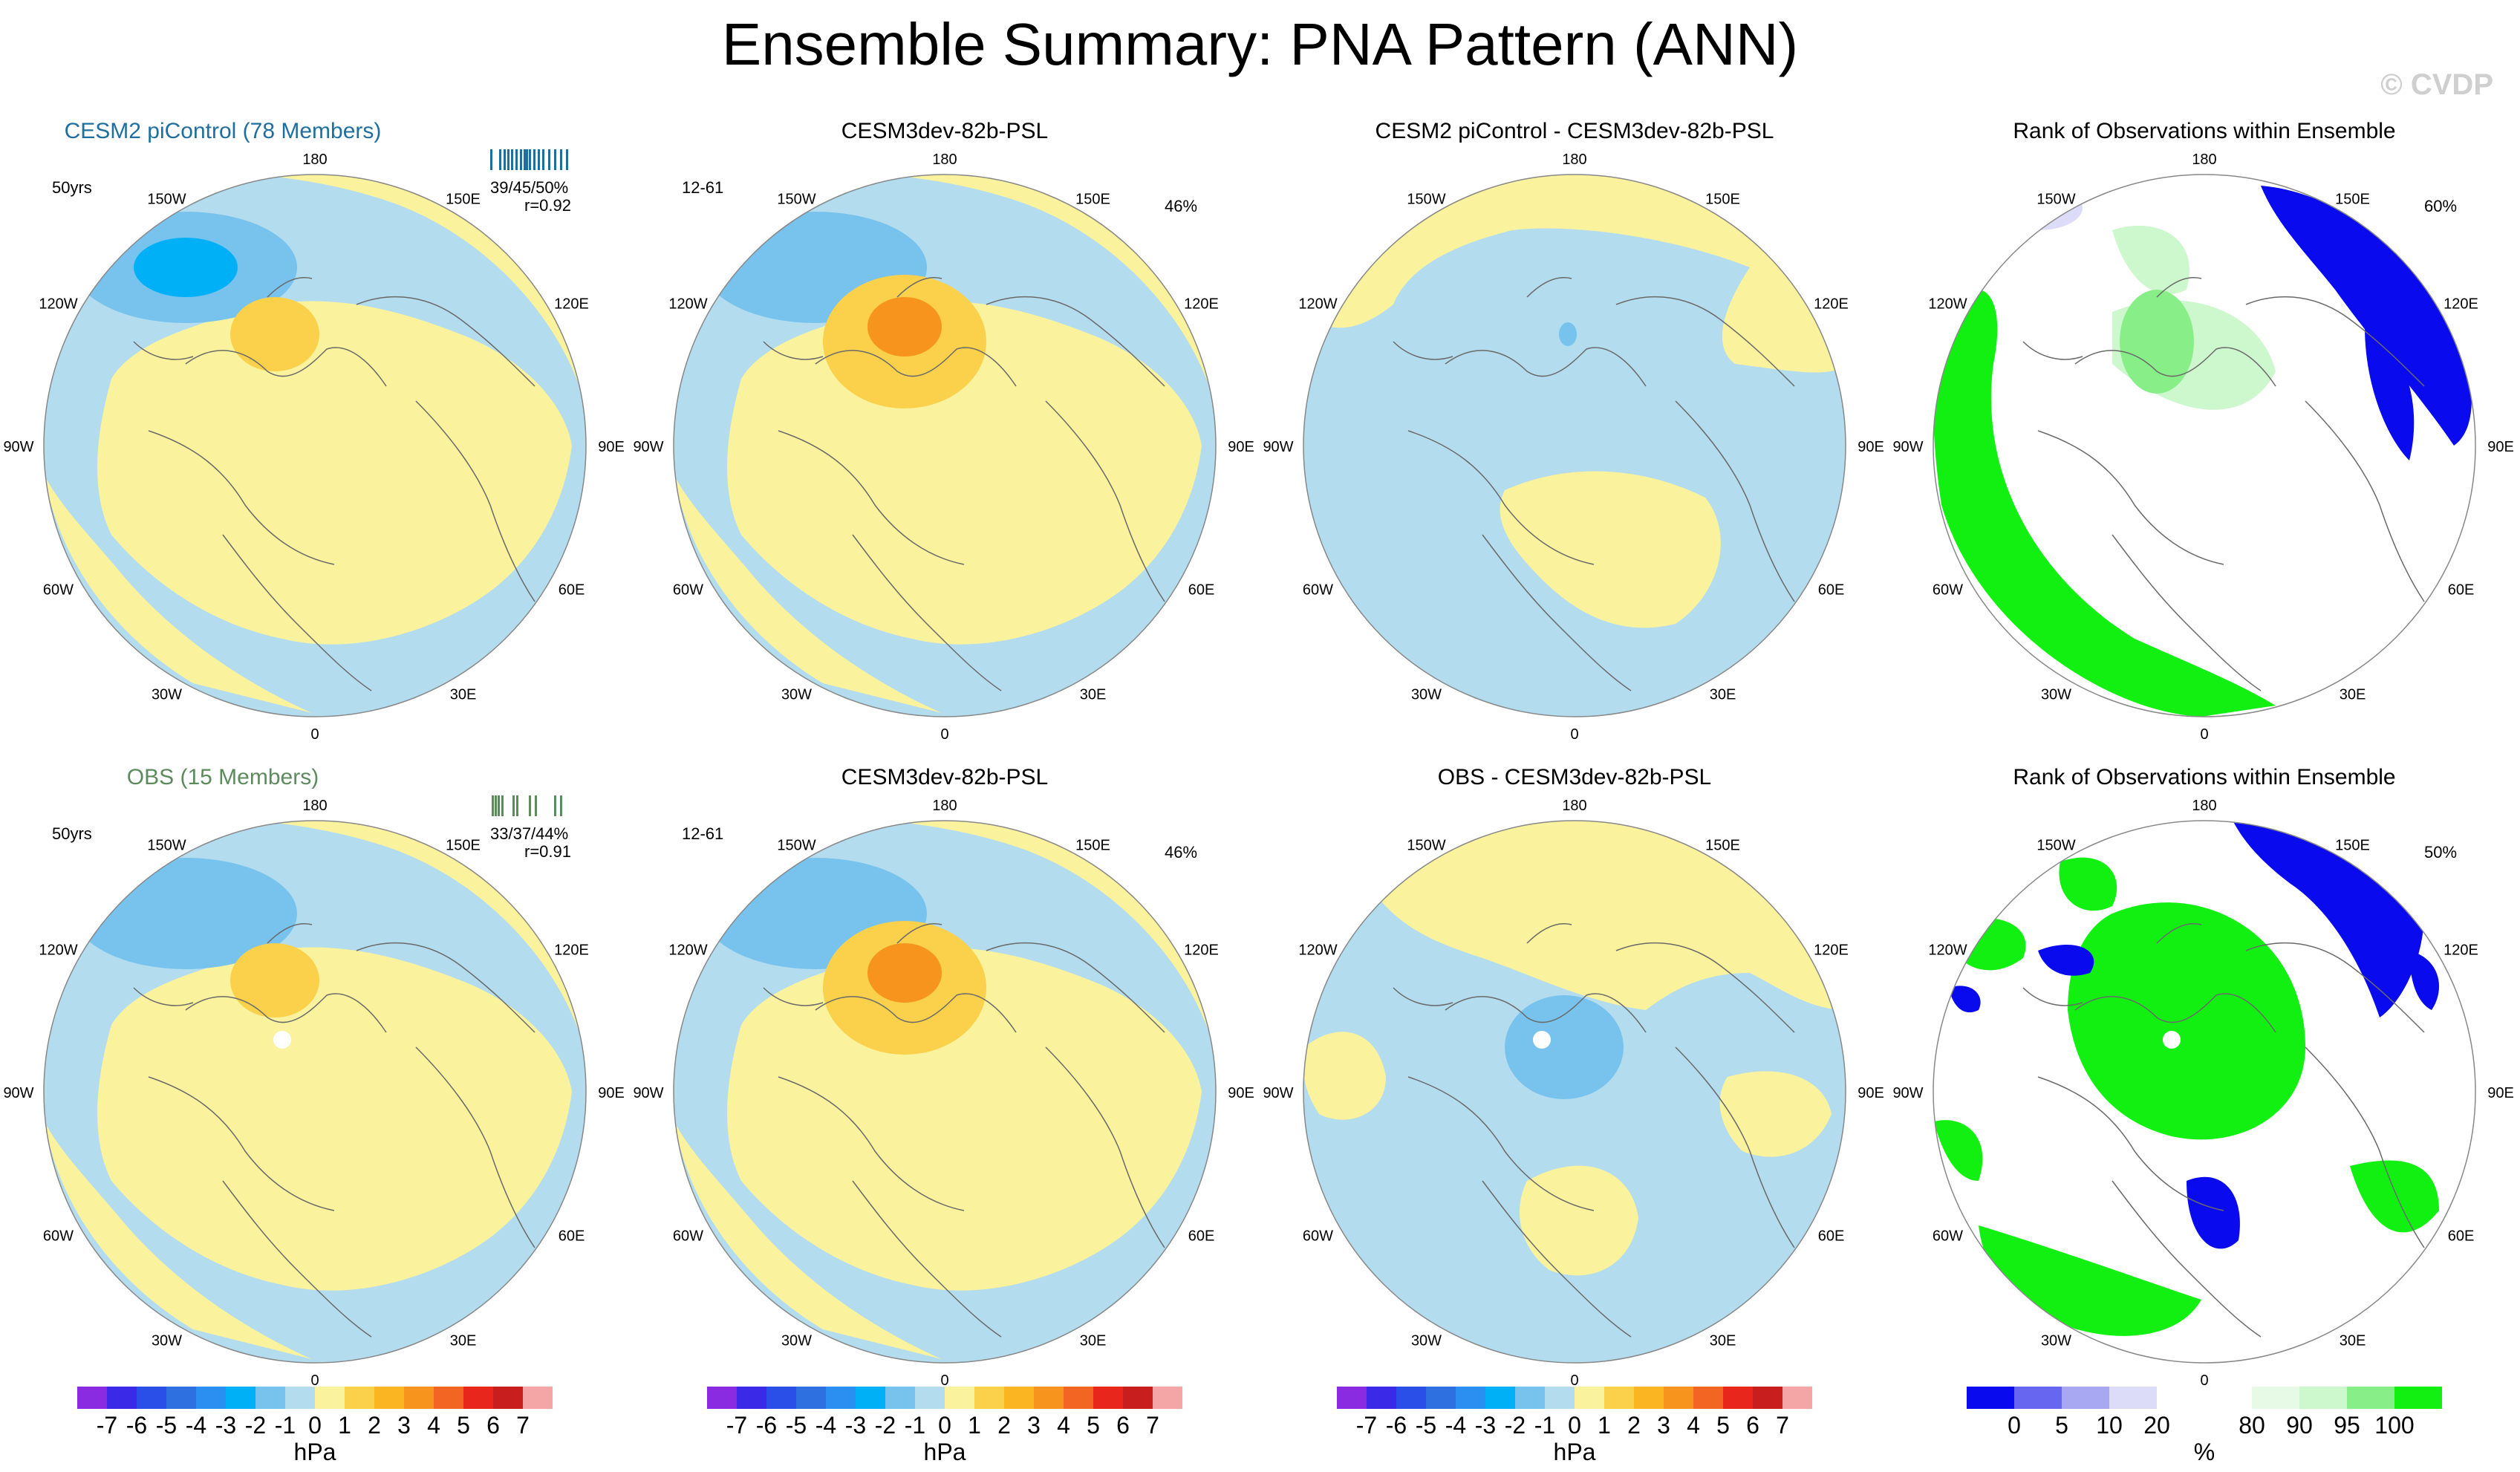  What do you see at coordinates (1426, 1426) in the screenshot?
I see `colorbar-tick: -5` at bounding box center [1426, 1426].